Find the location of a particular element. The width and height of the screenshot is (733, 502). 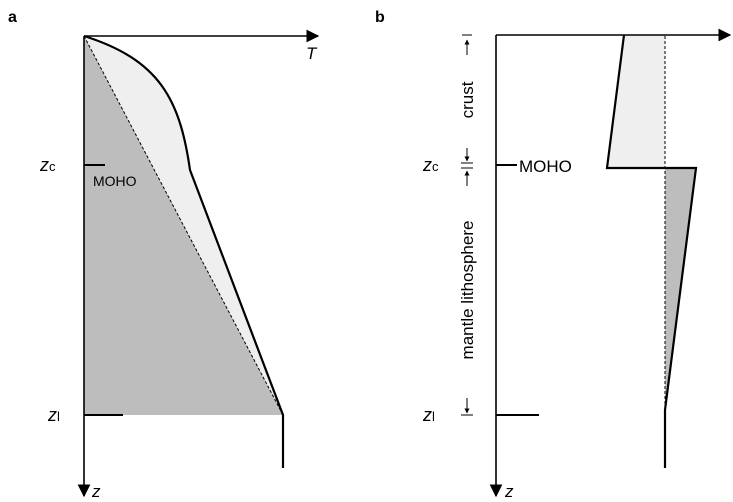

panel-b-mantle-lithosphere-label: mantle lithosphere is located at coordinates (467, 290).